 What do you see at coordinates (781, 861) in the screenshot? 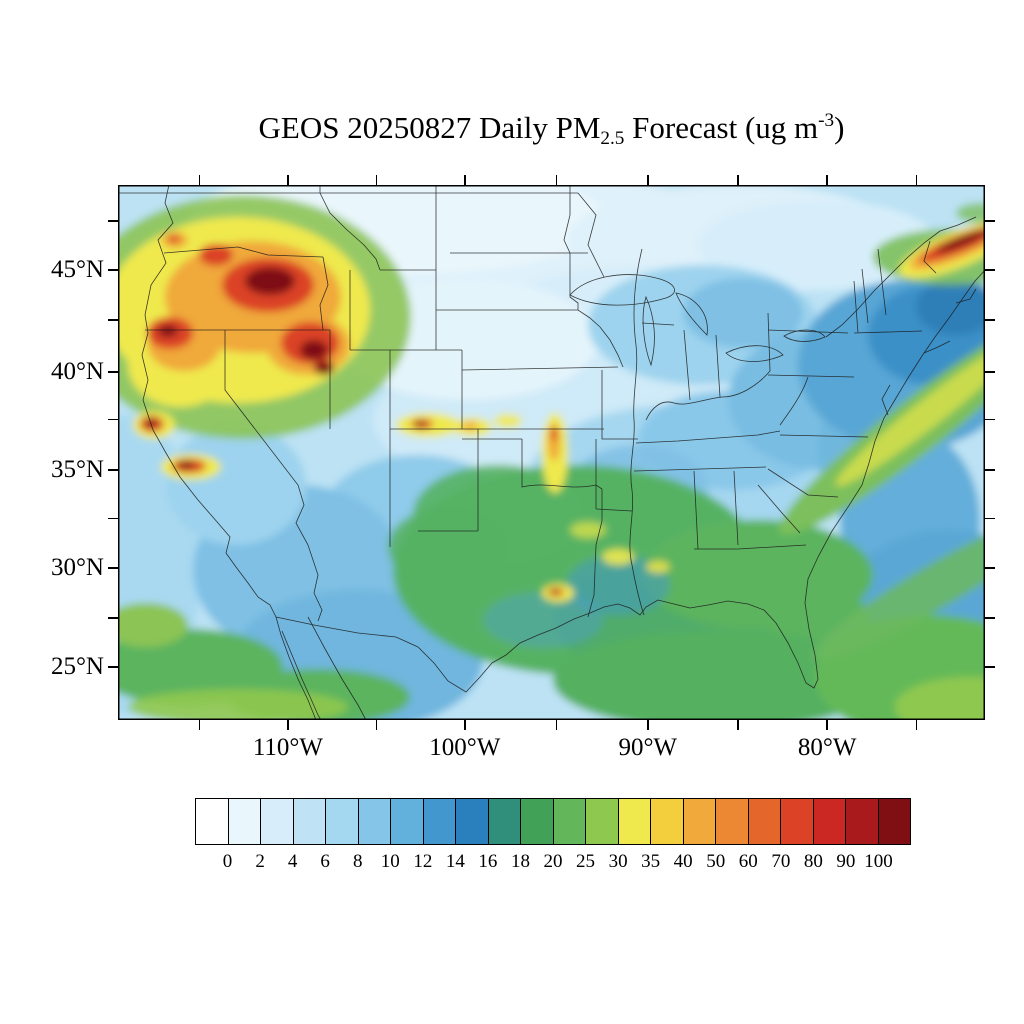
I see `colorbar-level-label: 70` at bounding box center [781, 861].